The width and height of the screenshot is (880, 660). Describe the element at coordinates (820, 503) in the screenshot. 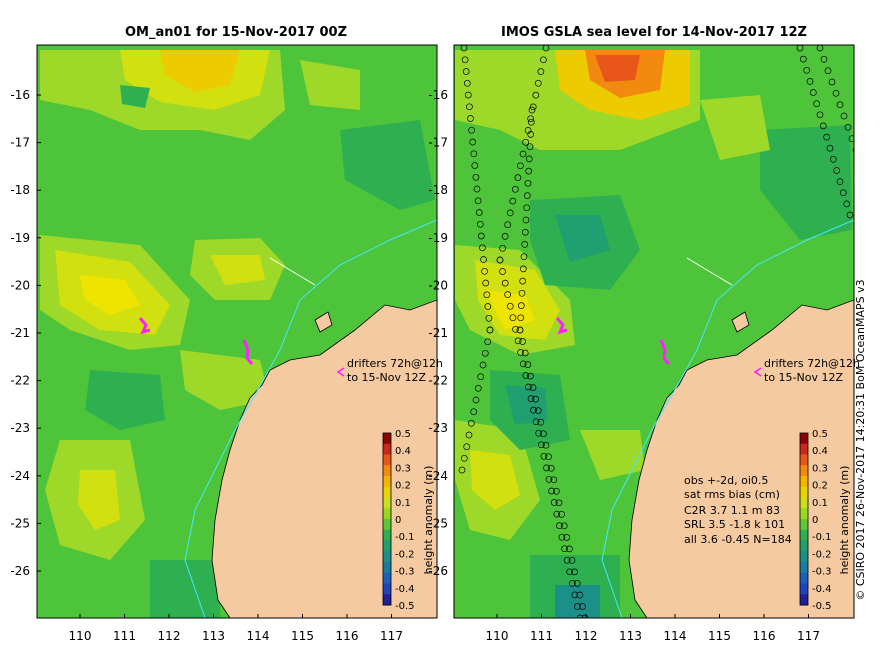

I see `colorbar-tick-label: 0.1` at that location.